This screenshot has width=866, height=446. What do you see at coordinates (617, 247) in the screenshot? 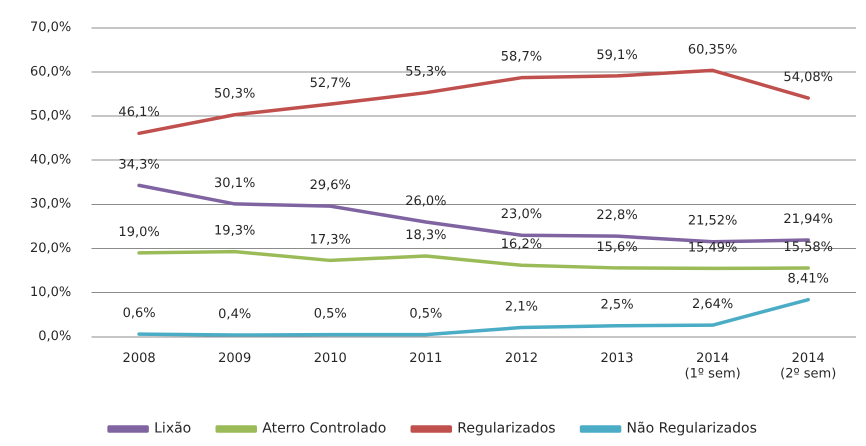
I see `data-label: 15,6%` at bounding box center [617, 247].